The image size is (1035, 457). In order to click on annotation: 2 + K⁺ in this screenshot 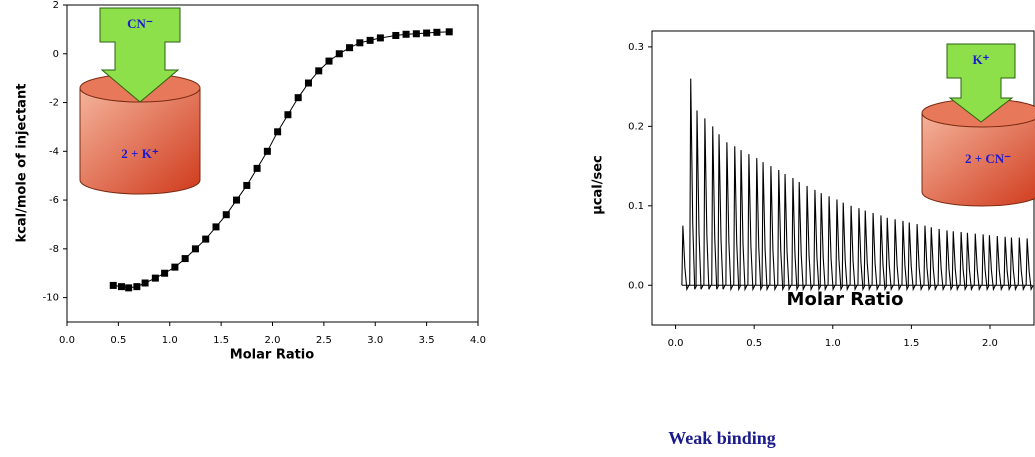, I will do `click(140, 153)`.